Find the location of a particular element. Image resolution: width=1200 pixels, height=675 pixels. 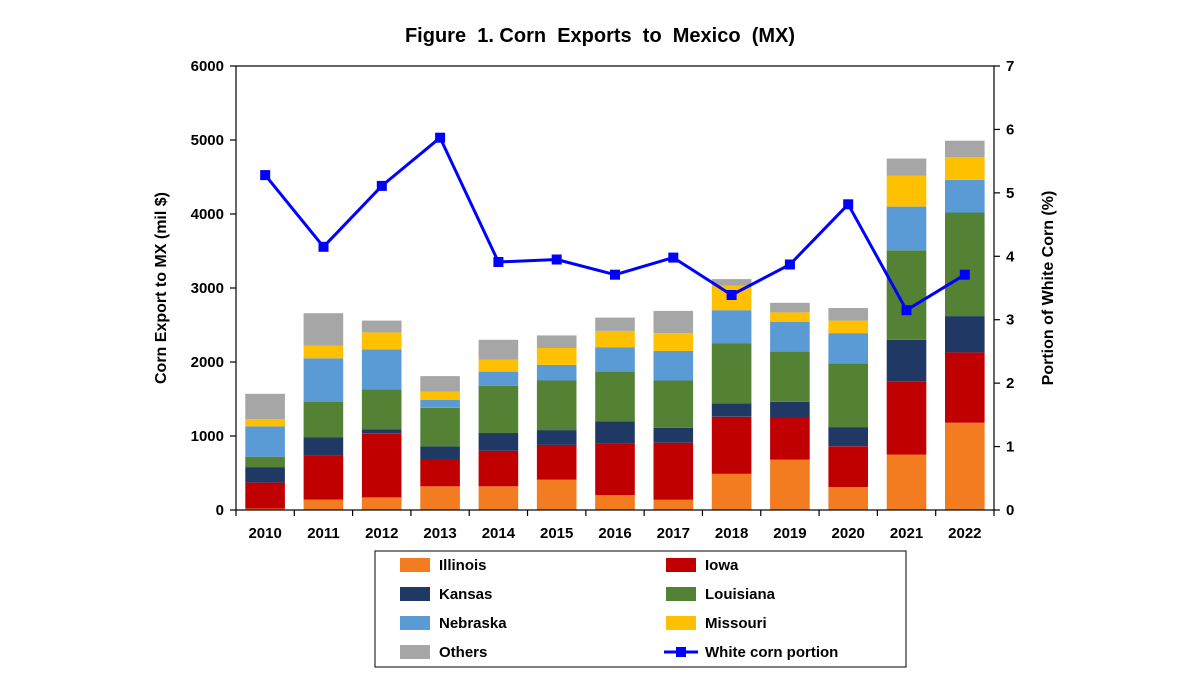

x-tick-label-2019: 2019 is located at coordinates (789, 533).